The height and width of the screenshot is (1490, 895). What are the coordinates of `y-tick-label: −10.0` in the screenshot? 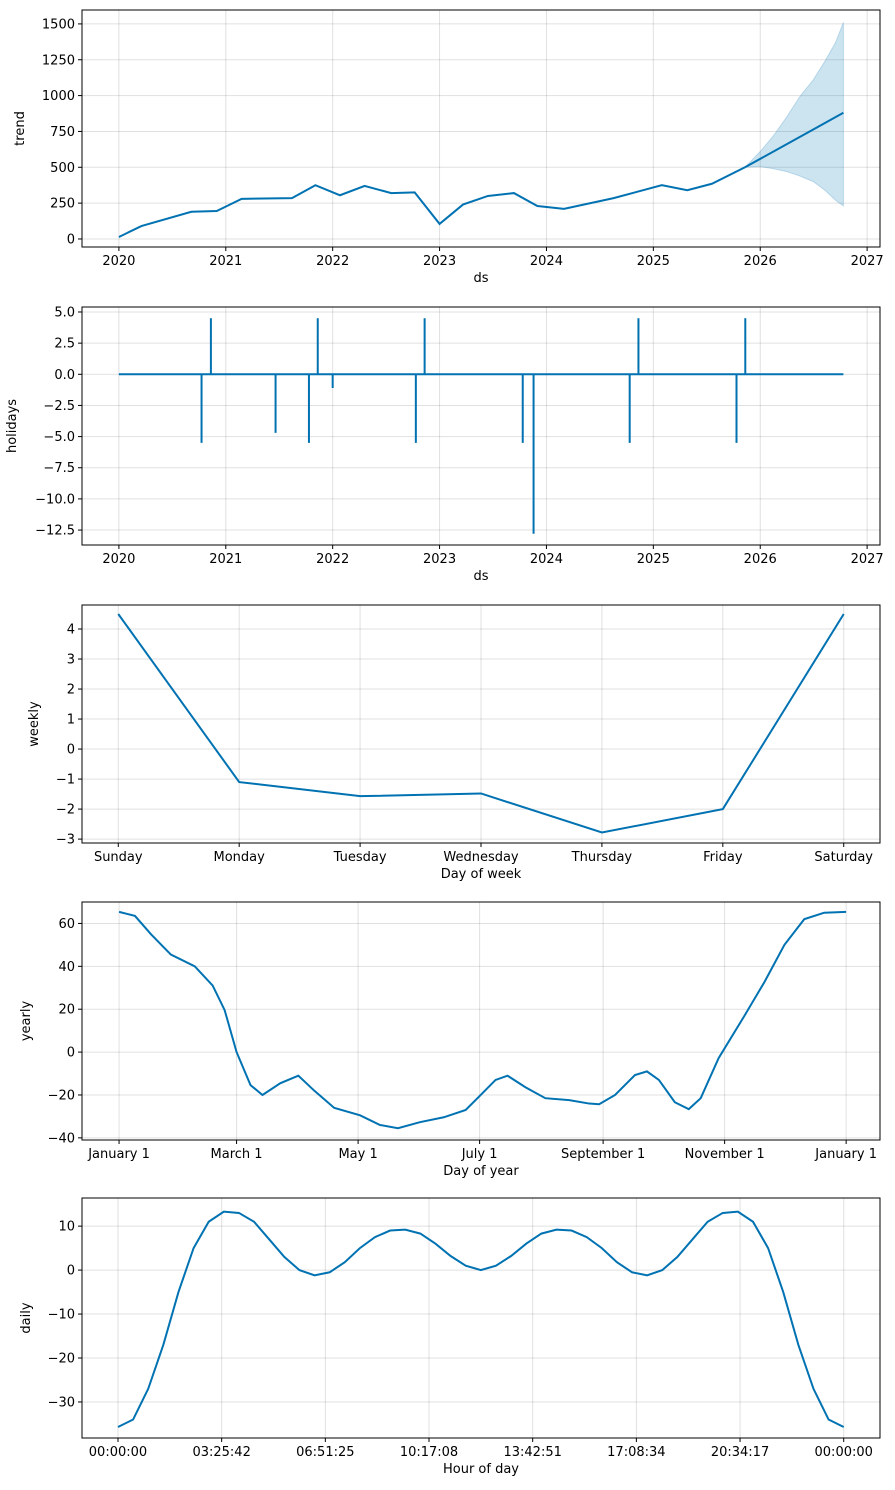 It's located at (55, 499).